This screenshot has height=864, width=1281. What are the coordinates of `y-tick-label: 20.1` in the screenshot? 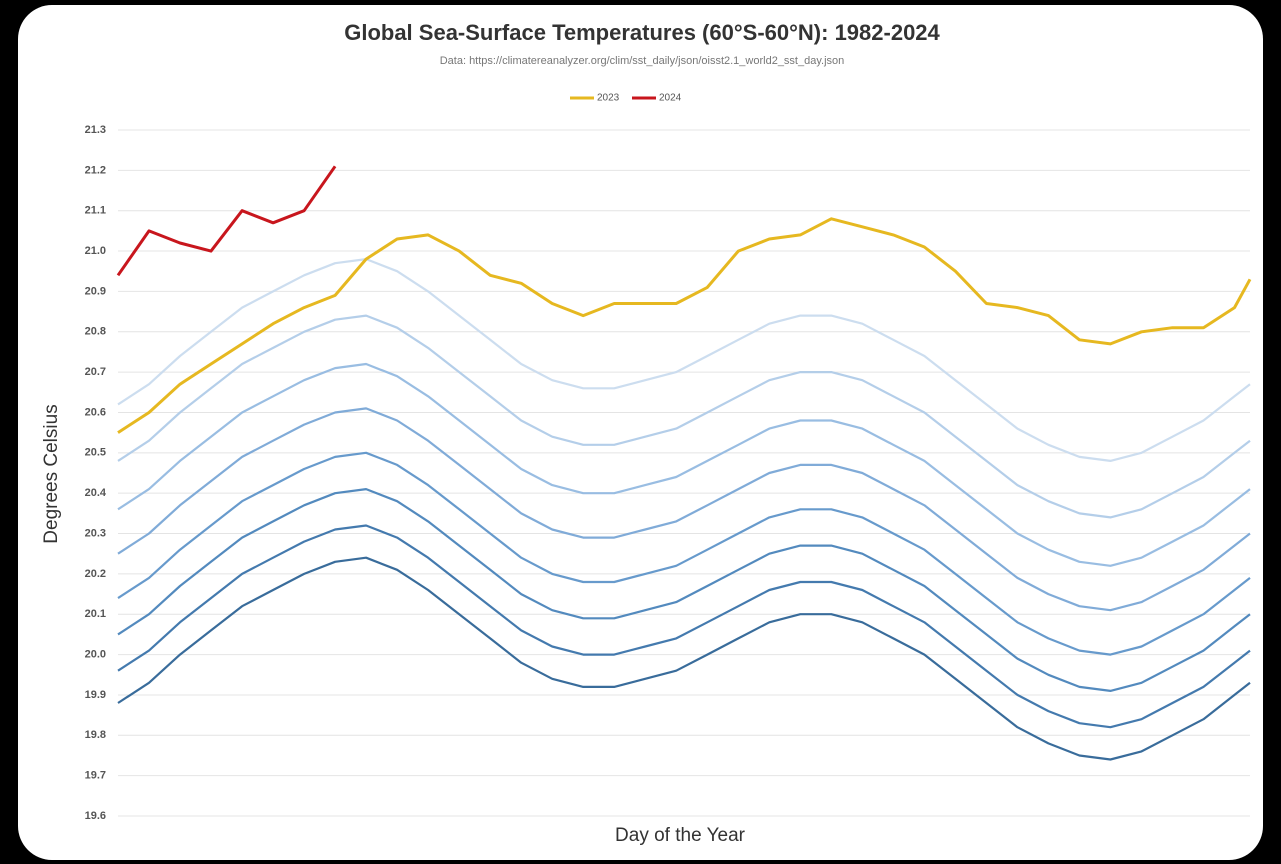 It's located at (95, 614).